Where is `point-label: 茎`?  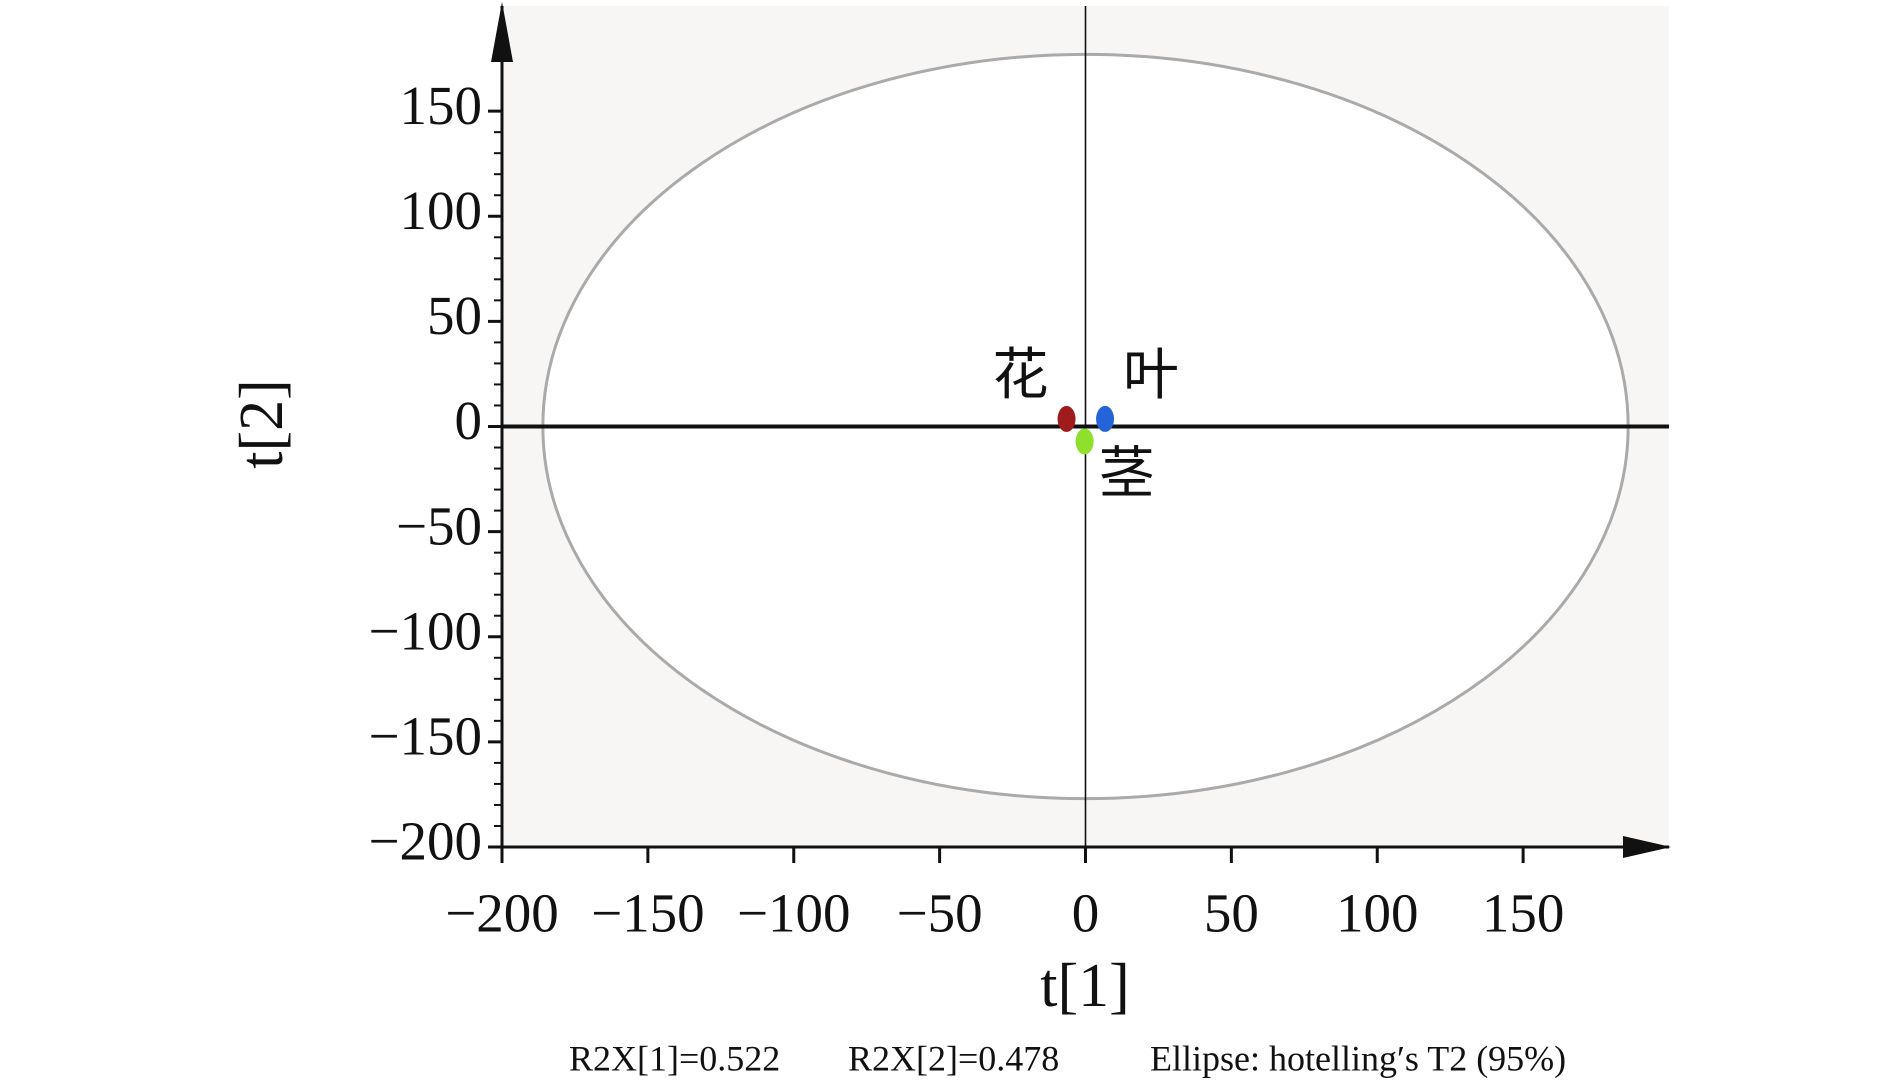 point-label: 茎 is located at coordinates (1127, 474).